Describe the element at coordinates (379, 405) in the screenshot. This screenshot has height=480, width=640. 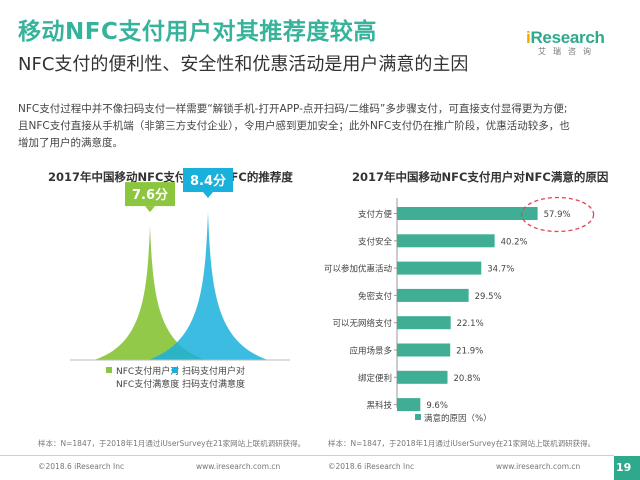
I see `bar-category-label: 黑科技` at that location.